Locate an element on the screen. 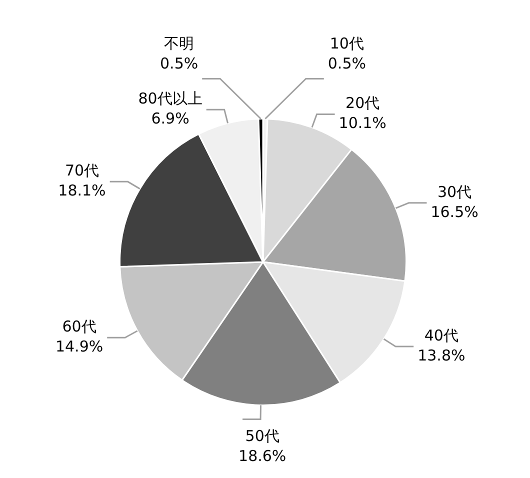  data-label: 14.9% is located at coordinates (79, 347).